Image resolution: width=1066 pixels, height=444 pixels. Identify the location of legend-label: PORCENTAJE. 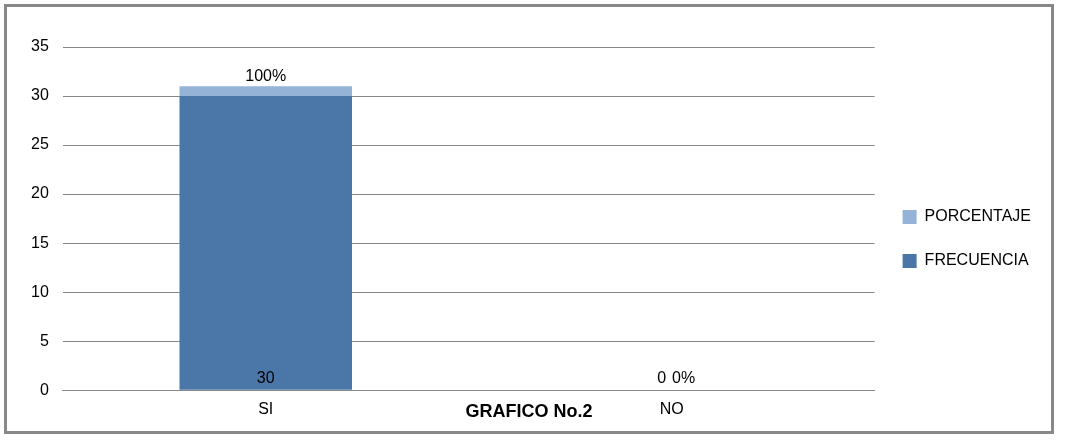
(978, 216).